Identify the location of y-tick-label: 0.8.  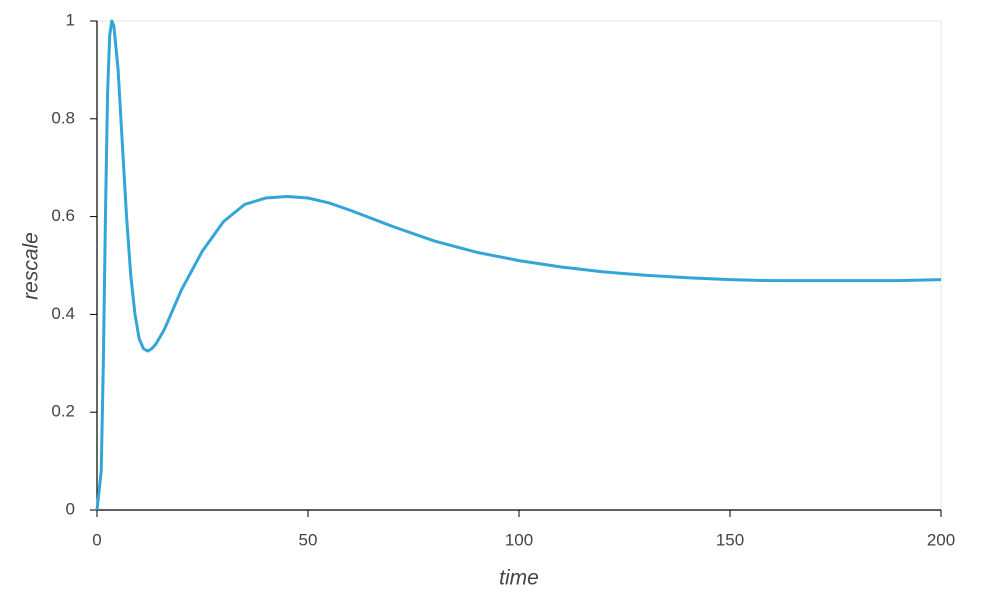
(63, 117).